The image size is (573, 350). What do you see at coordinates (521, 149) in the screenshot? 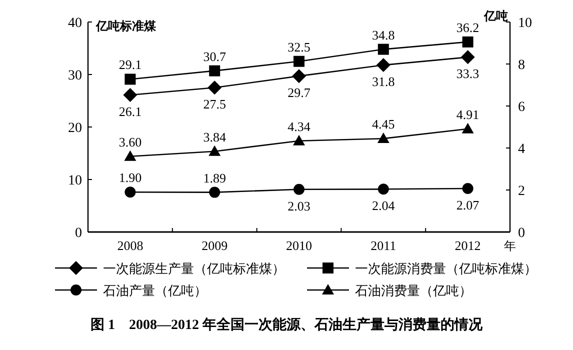
I see `y2-tick-label: 4` at bounding box center [521, 149].